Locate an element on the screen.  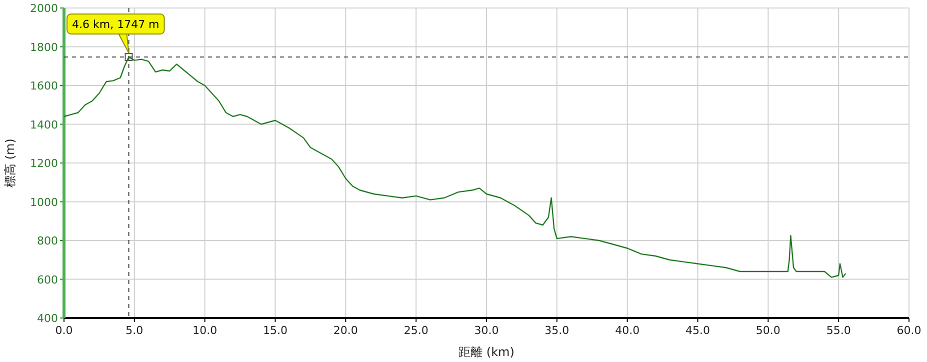
y-tick-label: 800 is located at coordinates (47, 241).